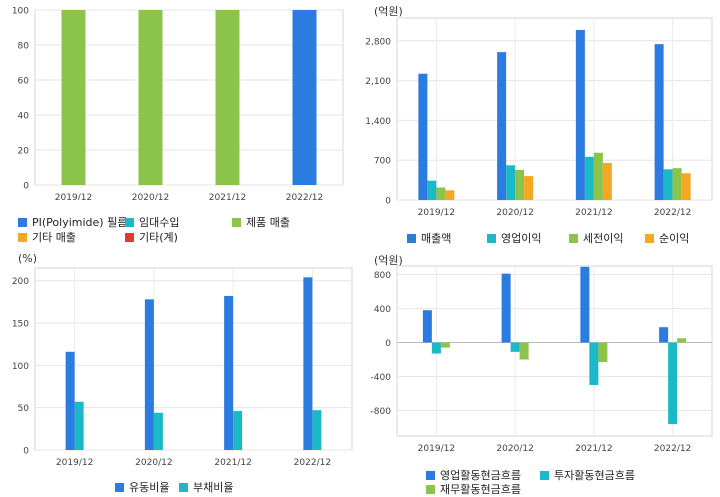 This screenshot has height=497, width=720. What do you see at coordinates (594, 475) in the screenshot?
I see `legend-label: 투자활동현금흐름` at bounding box center [594, 475].